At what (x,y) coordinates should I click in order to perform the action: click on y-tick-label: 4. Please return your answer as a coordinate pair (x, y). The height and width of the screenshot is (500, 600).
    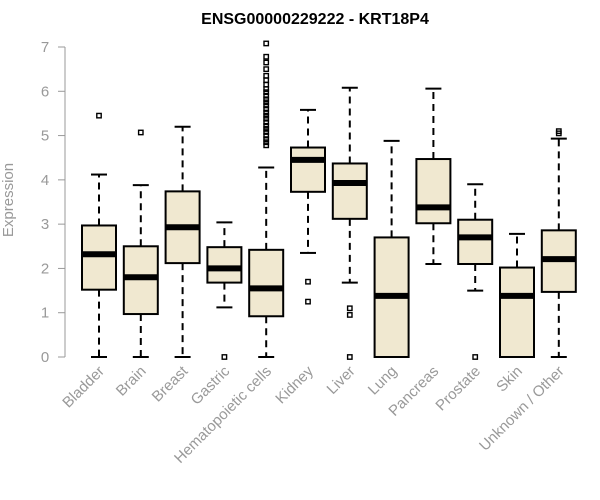
    Looking at the image, I should click on (45, 180).